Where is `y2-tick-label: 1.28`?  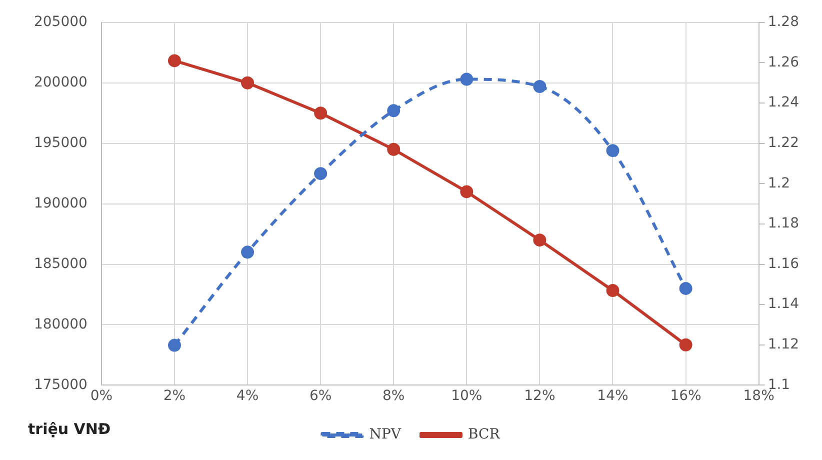 y2-tick-label: 1.28 is located at coordinates (783, 22).